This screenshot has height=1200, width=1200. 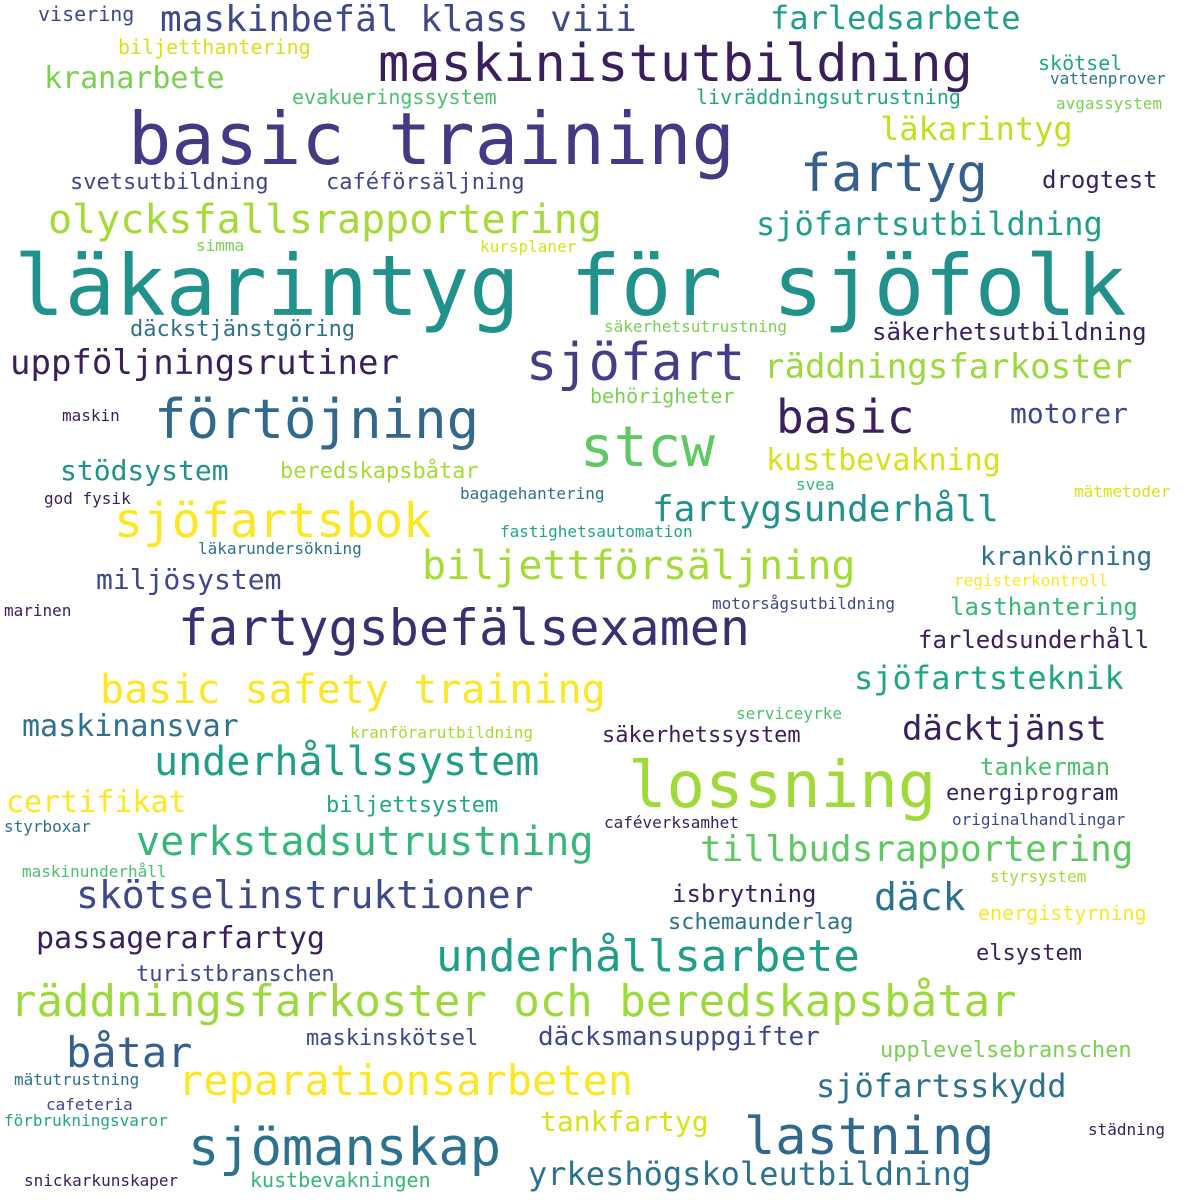 What do you see at coordinates (675, 64) in the screenshot?
I see `word-maskinistutbildning: maskinistutbildning` at bounding box center [675, 64].